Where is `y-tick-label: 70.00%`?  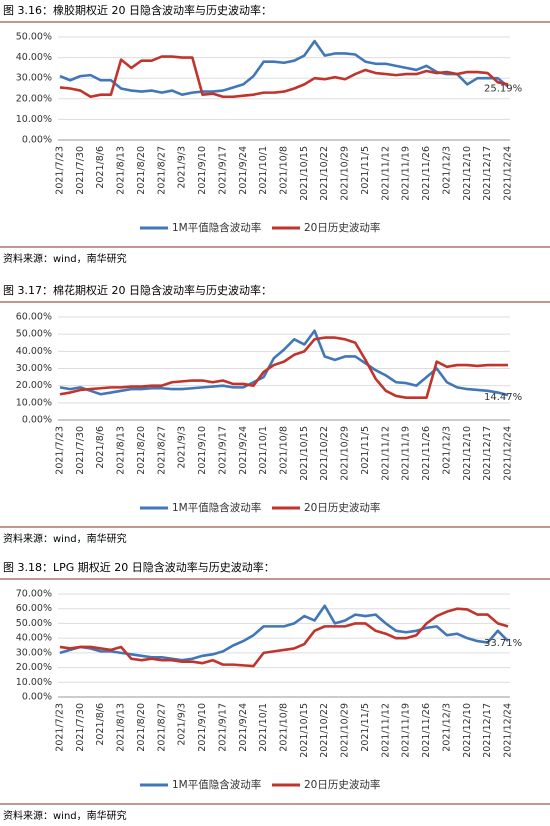 y-tick-label: 70.00% is located at coordinates (34, 594).